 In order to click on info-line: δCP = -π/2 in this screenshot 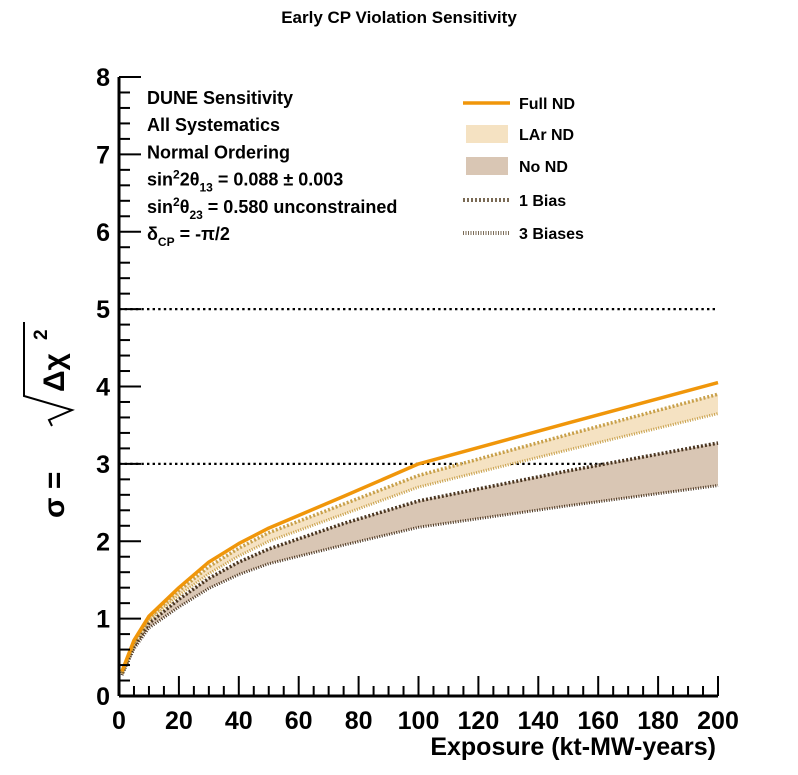, I will do `click(188, 236)`.